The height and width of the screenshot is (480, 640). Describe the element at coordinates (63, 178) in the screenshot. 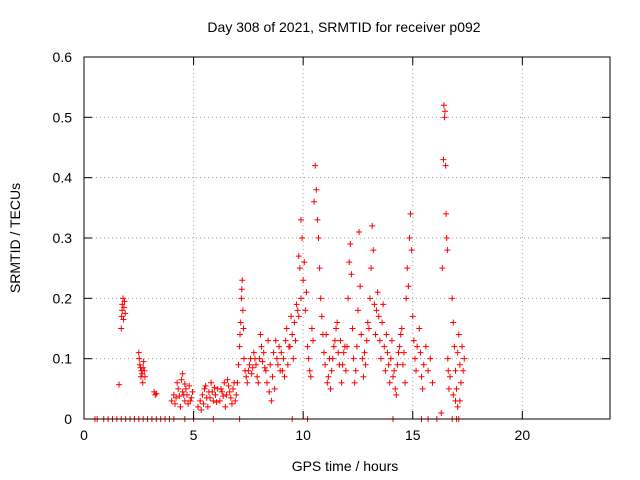

I see `y-tick-label: 0.4` at that location.